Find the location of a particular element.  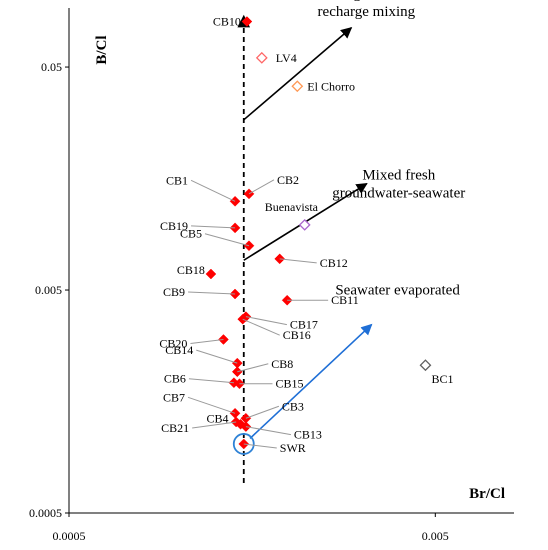

trend-annotation-line: Mixed fresh is located at coordinates (398, 176).